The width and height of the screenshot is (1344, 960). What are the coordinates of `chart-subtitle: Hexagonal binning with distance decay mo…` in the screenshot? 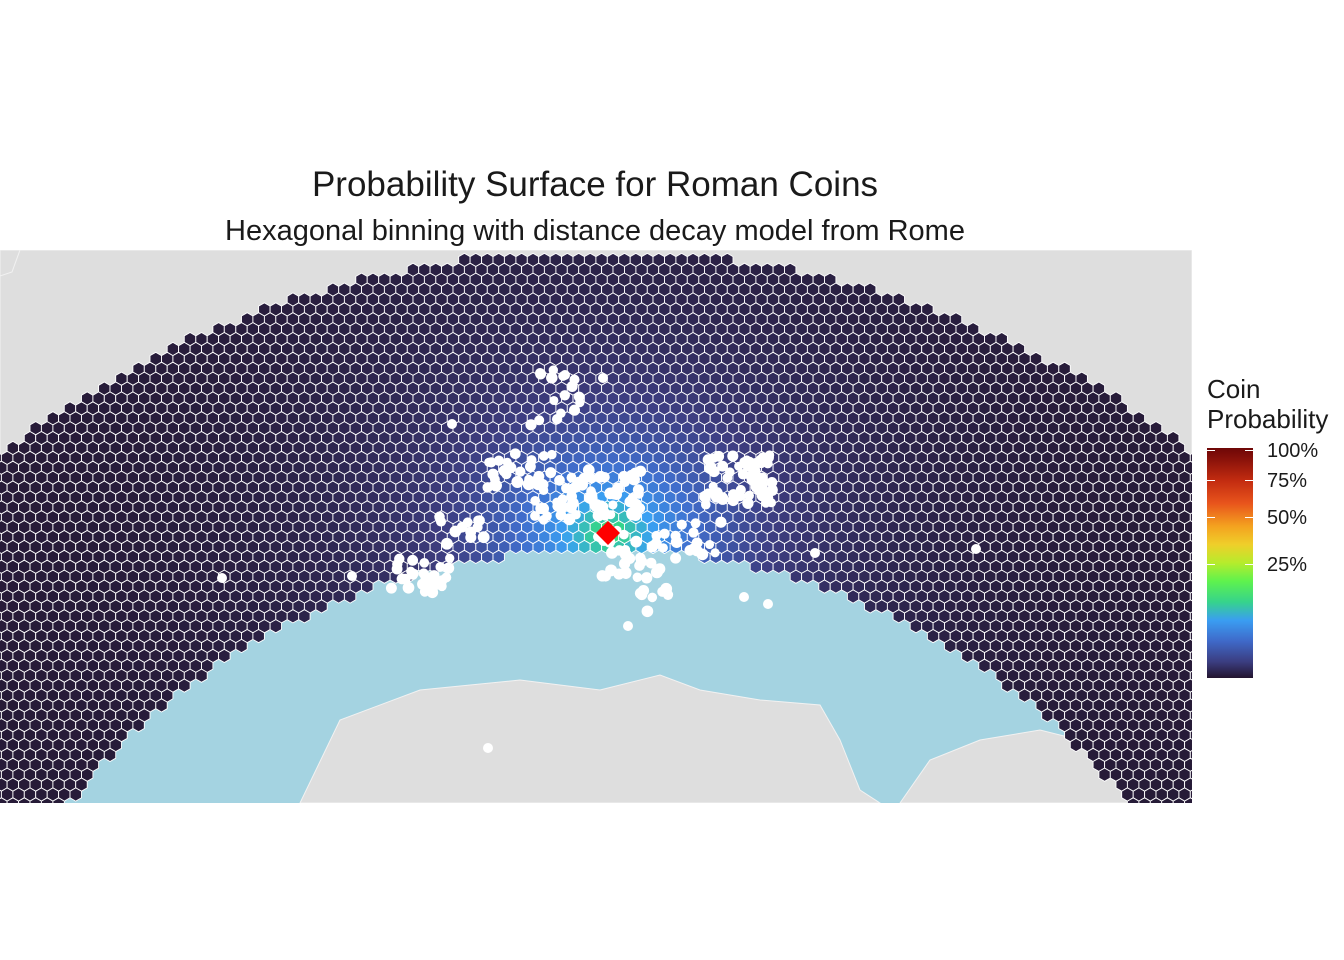 It's located at (595, 231).